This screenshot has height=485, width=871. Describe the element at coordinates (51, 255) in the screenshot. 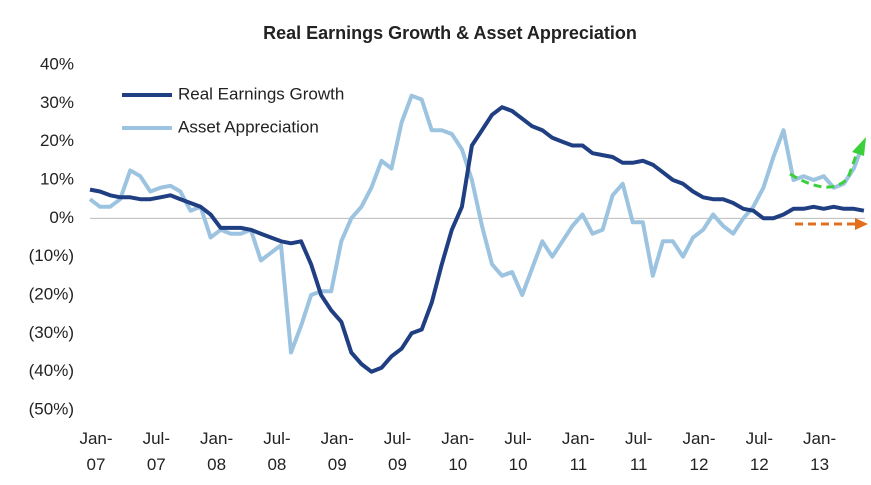

I see `y-tick-label: (10%)` at that location.